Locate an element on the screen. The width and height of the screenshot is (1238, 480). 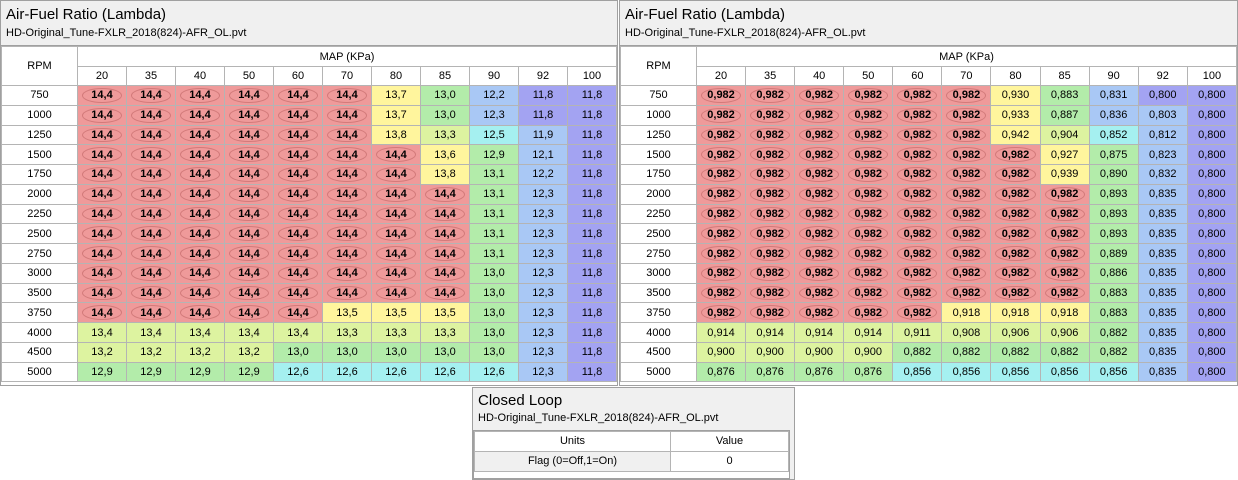
table-cell: 0,852 is located at coordinates (1113, 135).